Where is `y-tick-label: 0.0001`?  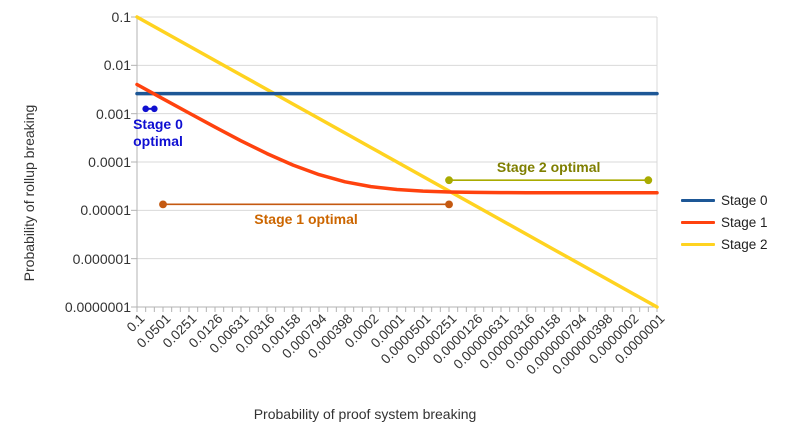 y-tick-label: 0.0001 is located at coordinates (109, 162).